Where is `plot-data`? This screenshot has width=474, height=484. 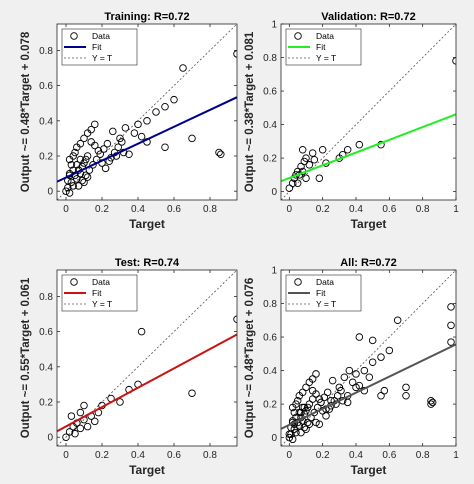
plot-data is located at coordinates (368, 112).